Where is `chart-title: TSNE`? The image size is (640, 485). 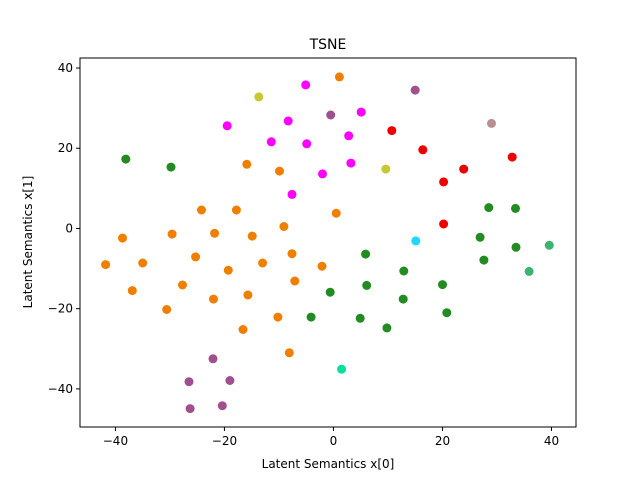
chart-title: TSNE is located at coordinates (328, 45).